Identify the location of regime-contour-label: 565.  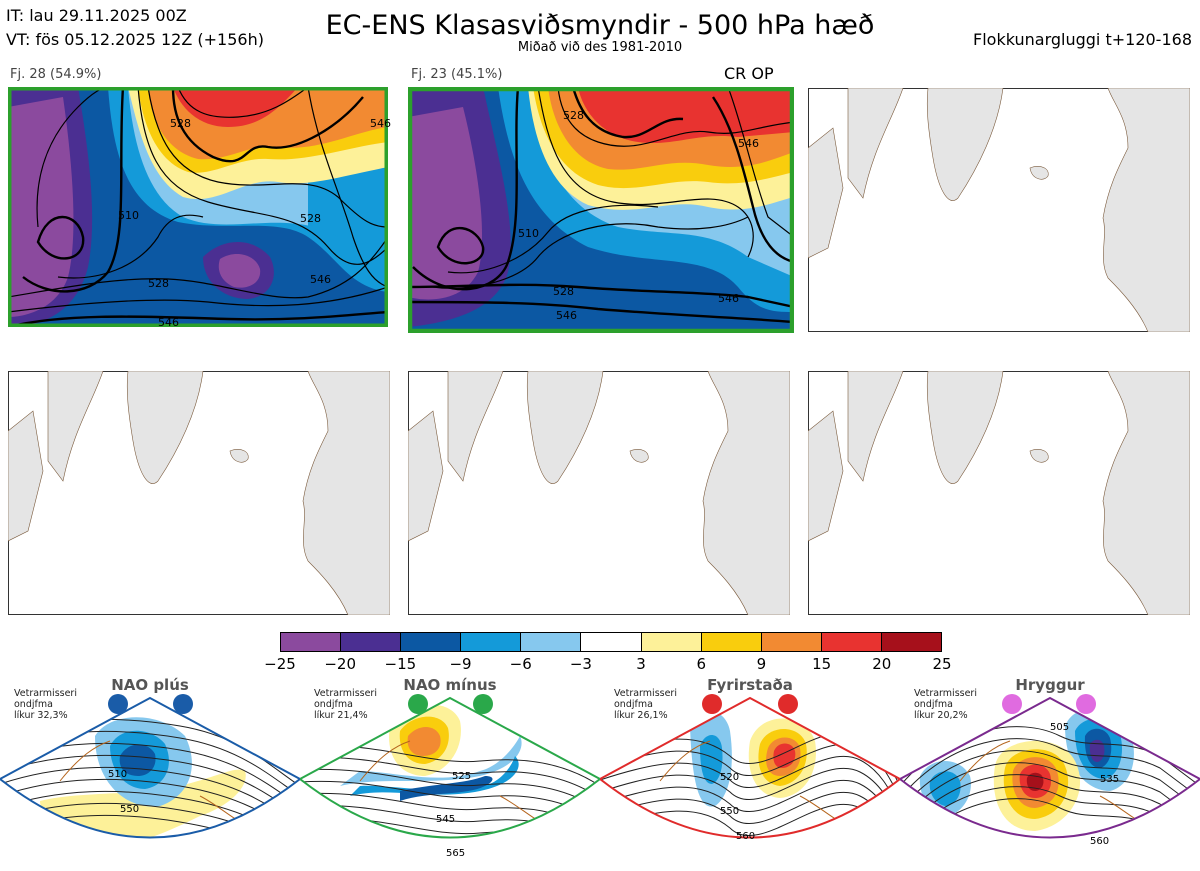
(456, 853).